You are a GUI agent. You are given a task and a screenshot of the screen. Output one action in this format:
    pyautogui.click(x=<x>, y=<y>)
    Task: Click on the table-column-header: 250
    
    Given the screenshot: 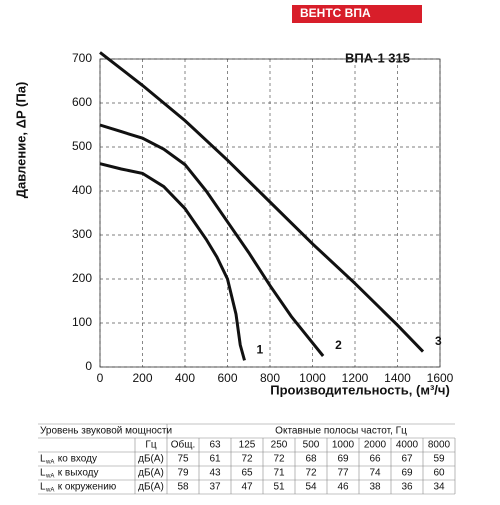 What is the action you would take?
    pyautogui.click(x=279, y=445)
    